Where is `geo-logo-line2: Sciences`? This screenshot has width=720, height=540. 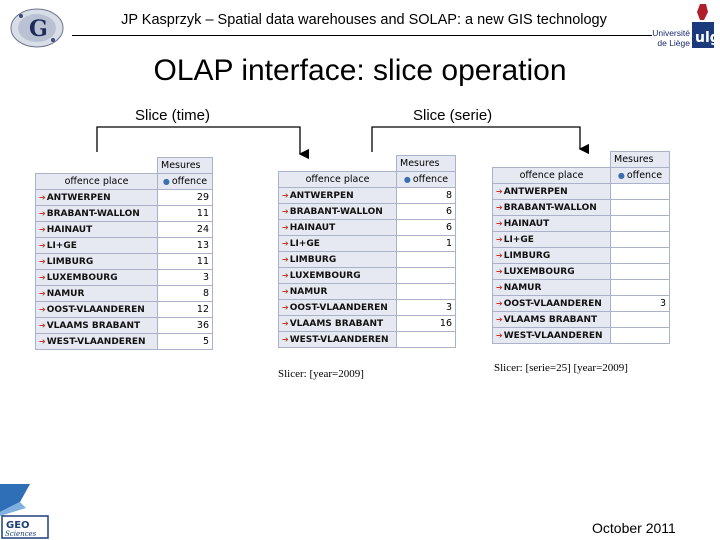
geo-logo-line2: Sciences is located at coordinates (21, 534).